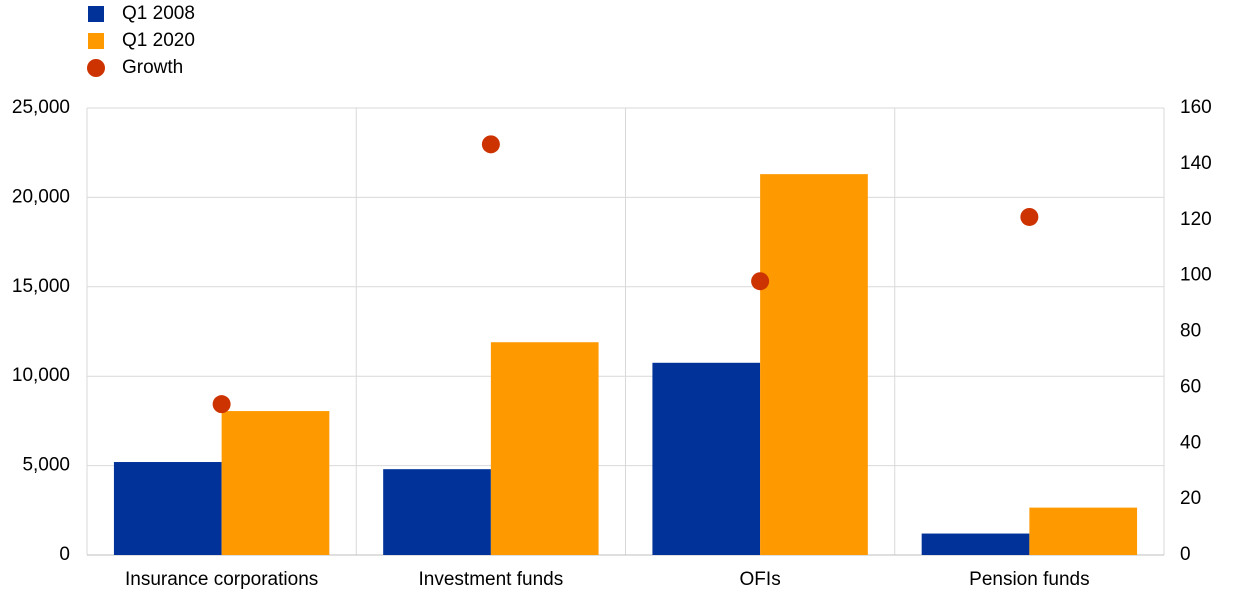  What do you see at coordinates (1190, 386) in the screenshot?
I see `y2-tick-label: 60` at bounding box center [1190, 386].